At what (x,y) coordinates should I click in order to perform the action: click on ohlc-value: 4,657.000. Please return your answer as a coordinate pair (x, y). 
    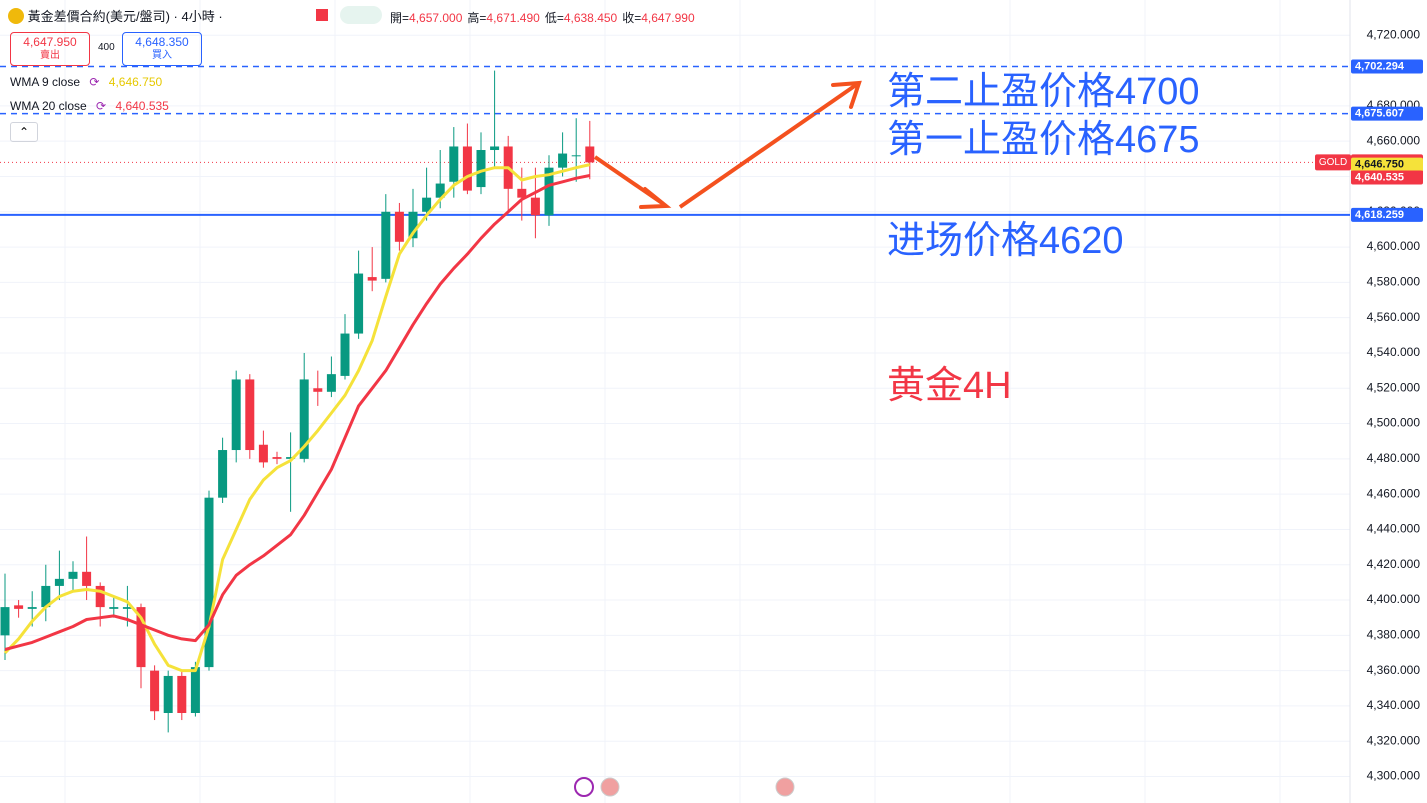
    Looking at the image, I should click on (436, 18).